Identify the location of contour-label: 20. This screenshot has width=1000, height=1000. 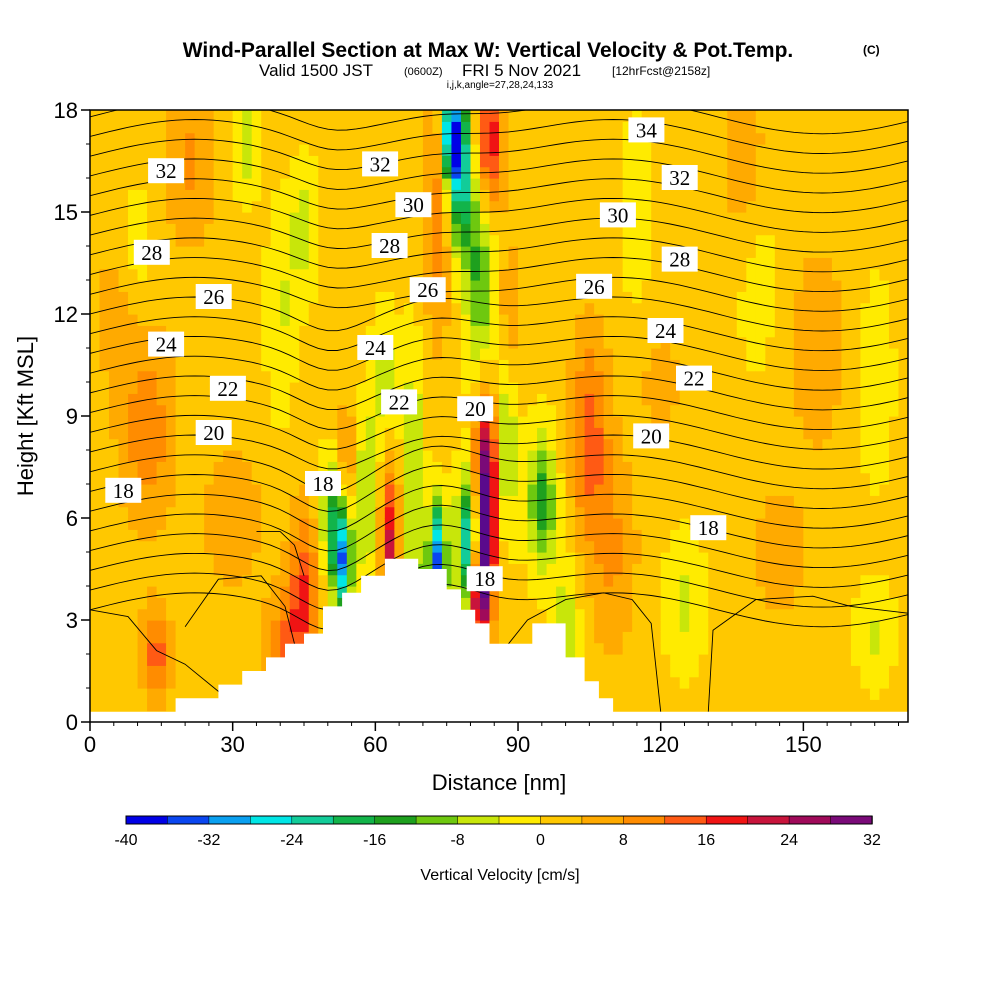
(475, 409).